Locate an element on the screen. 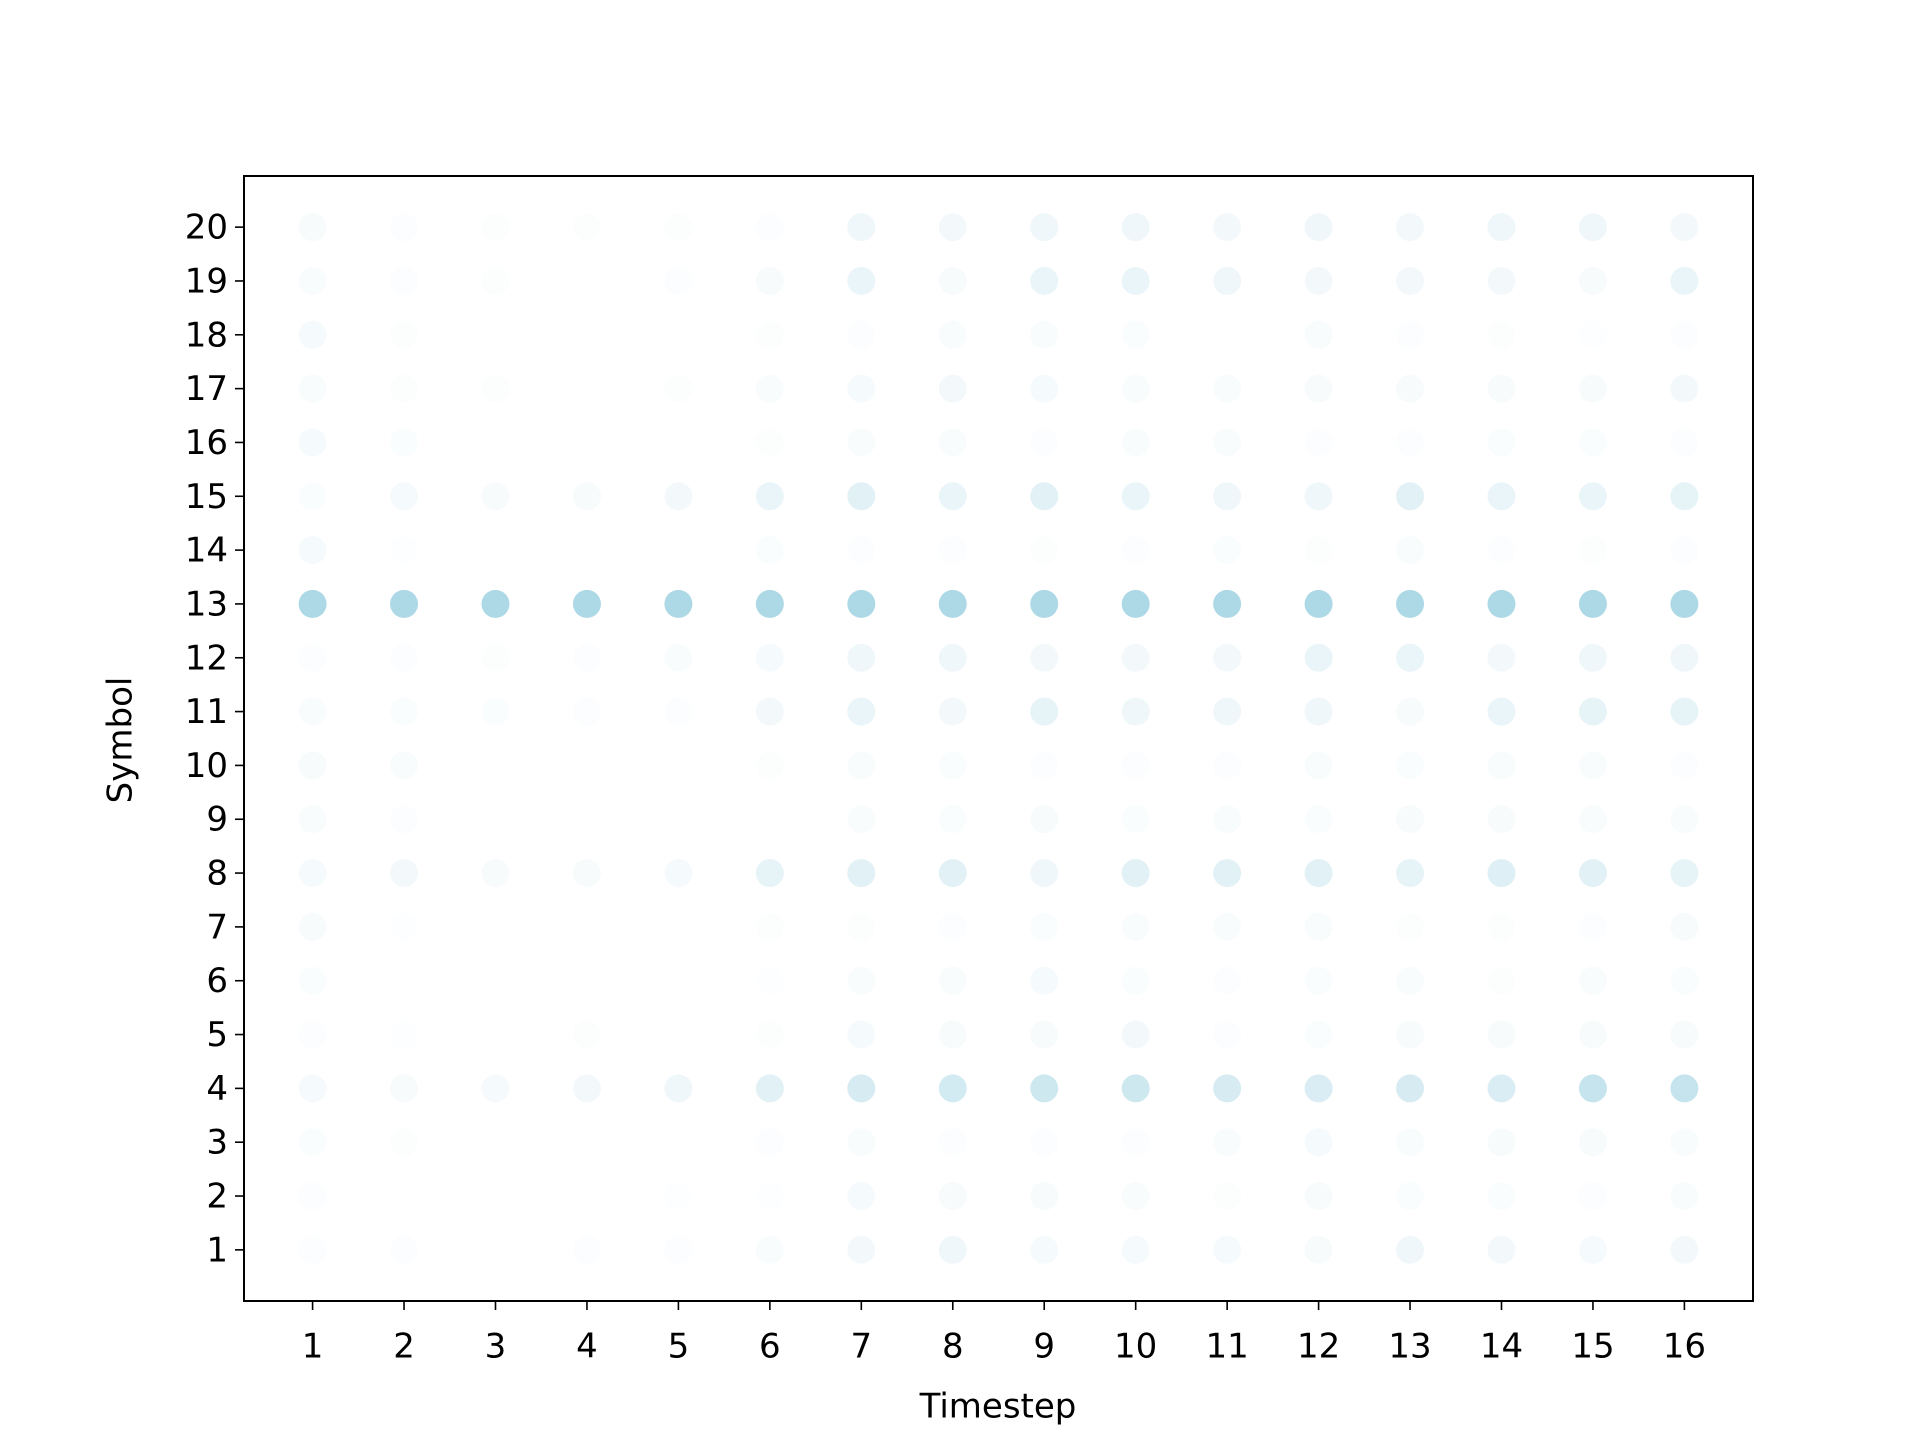 Image resolution: width=1920 pixels, height=1440 pixels. y-tick-label: 9 is located at coordinates (217, 820).